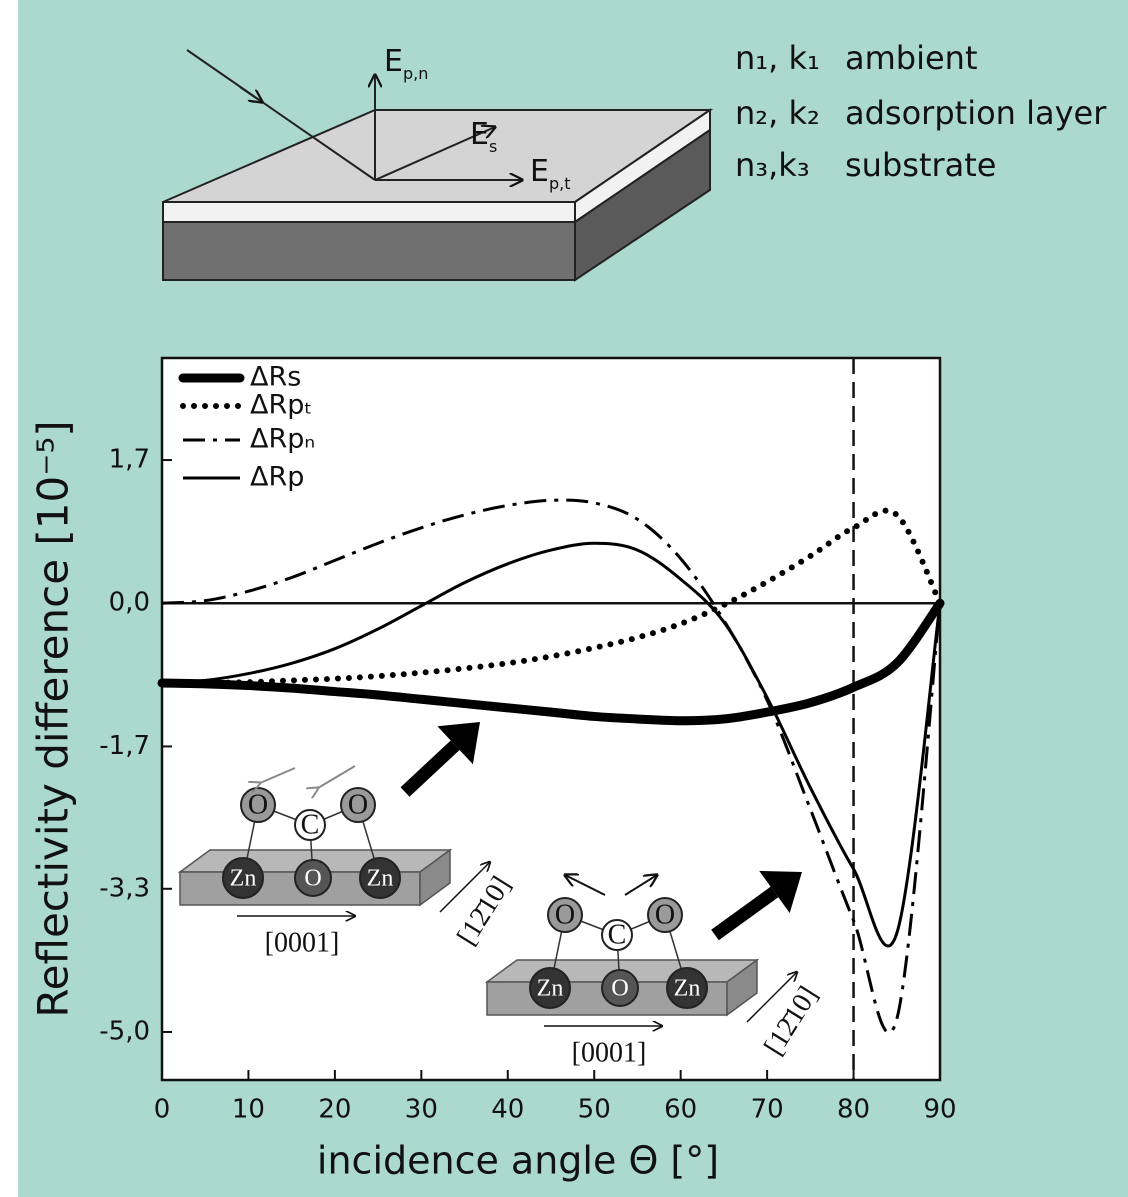  What do you see at coordinates (281, 405) in the screenshot?
I see `legend-label: ΔRpₜ` at bounding box center [281, 405].